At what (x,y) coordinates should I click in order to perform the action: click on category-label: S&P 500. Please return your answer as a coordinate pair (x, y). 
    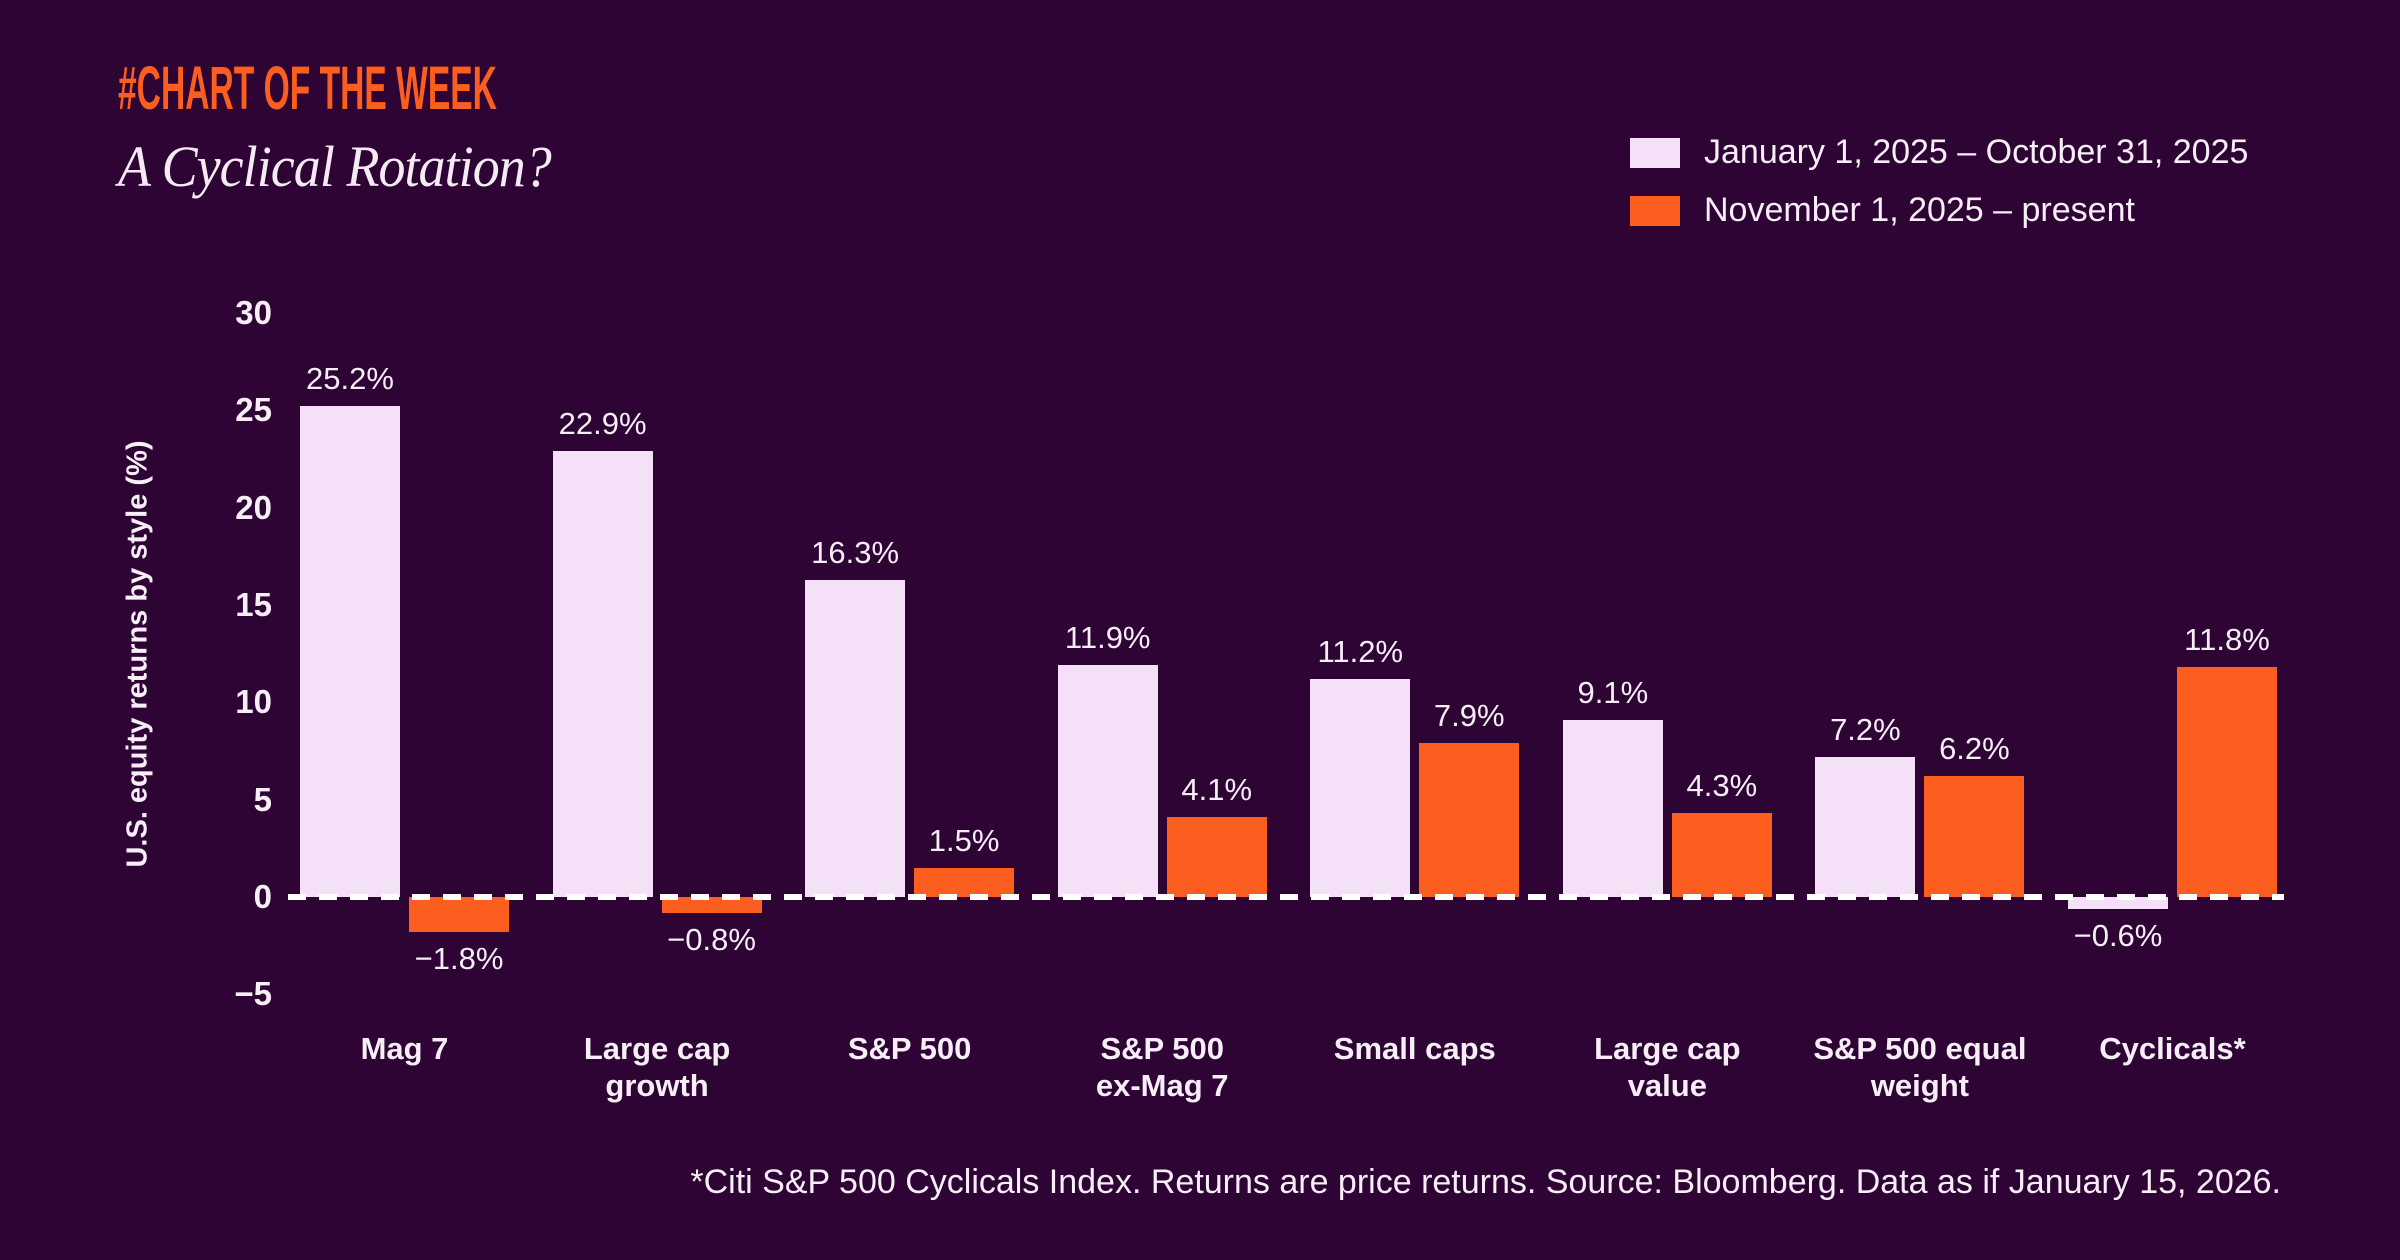
    Looking at the image, I should click on (909, 1048).